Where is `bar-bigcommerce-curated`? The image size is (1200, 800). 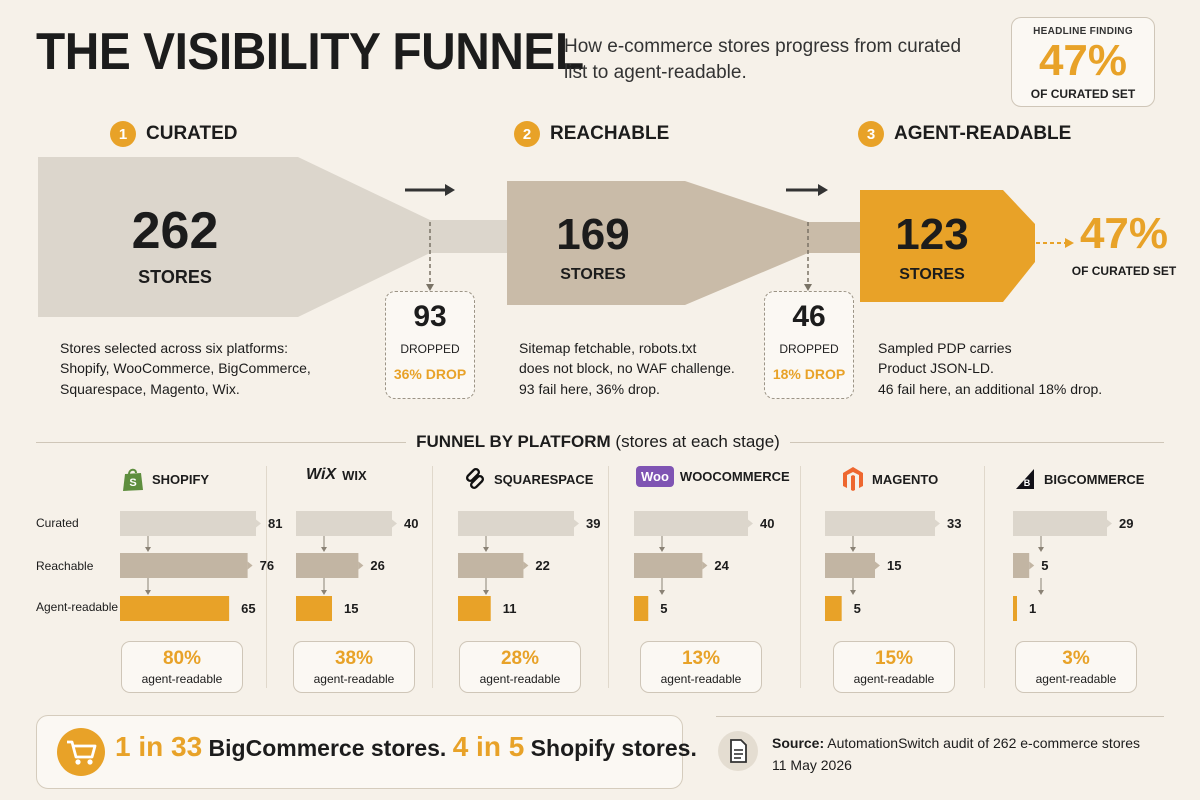 bar-bigcommerce-curated is located at coordinates (1060, 523).